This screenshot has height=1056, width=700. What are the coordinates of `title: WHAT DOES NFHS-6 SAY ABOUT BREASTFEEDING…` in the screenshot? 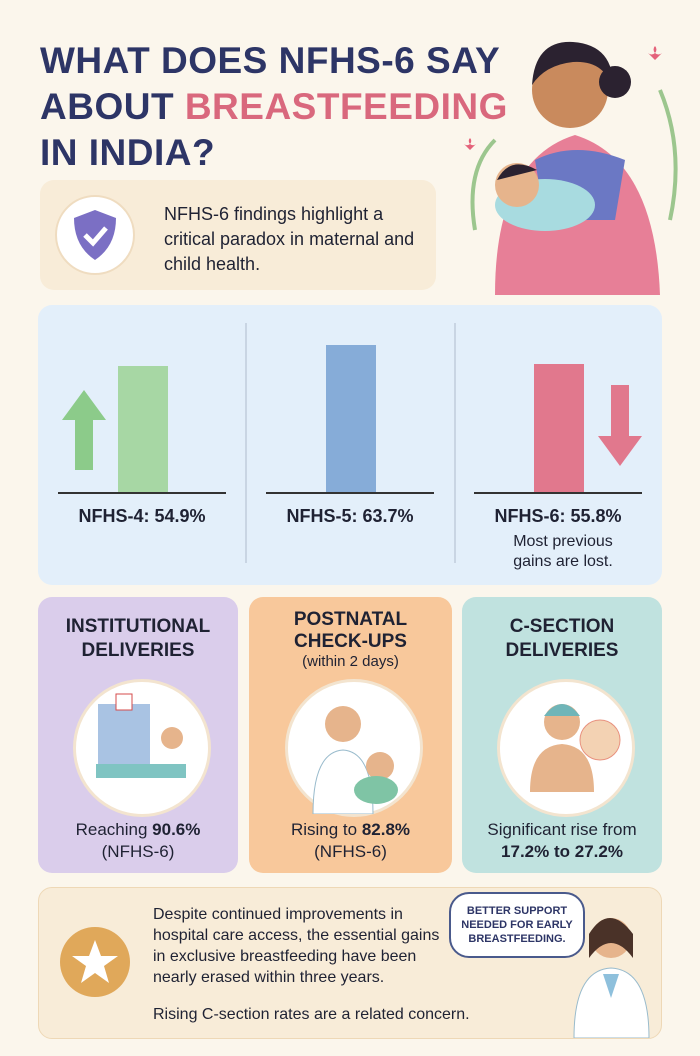 It's located at (274, 107).